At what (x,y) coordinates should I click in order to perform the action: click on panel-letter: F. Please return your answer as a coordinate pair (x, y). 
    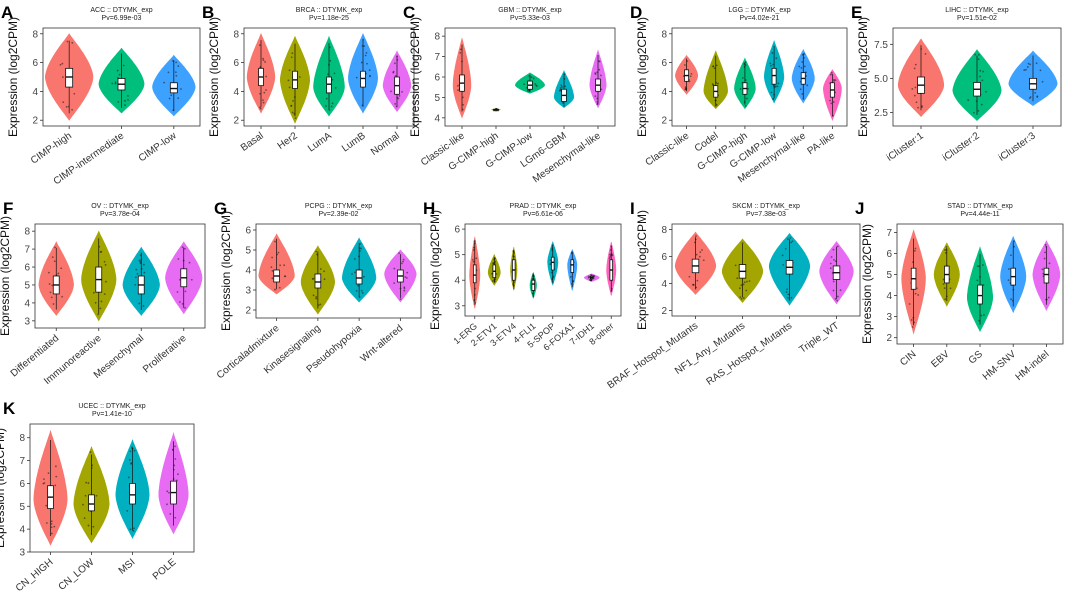
    Looking at the image, I should click on (8, 208).